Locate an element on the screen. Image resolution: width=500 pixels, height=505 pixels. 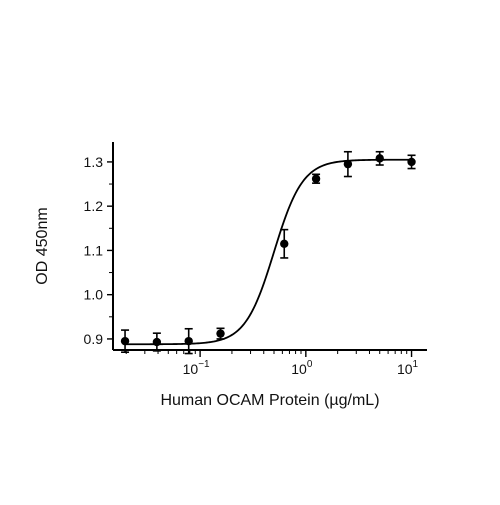
y-tick-label: 1.1 is located at coordinates (94, 250).